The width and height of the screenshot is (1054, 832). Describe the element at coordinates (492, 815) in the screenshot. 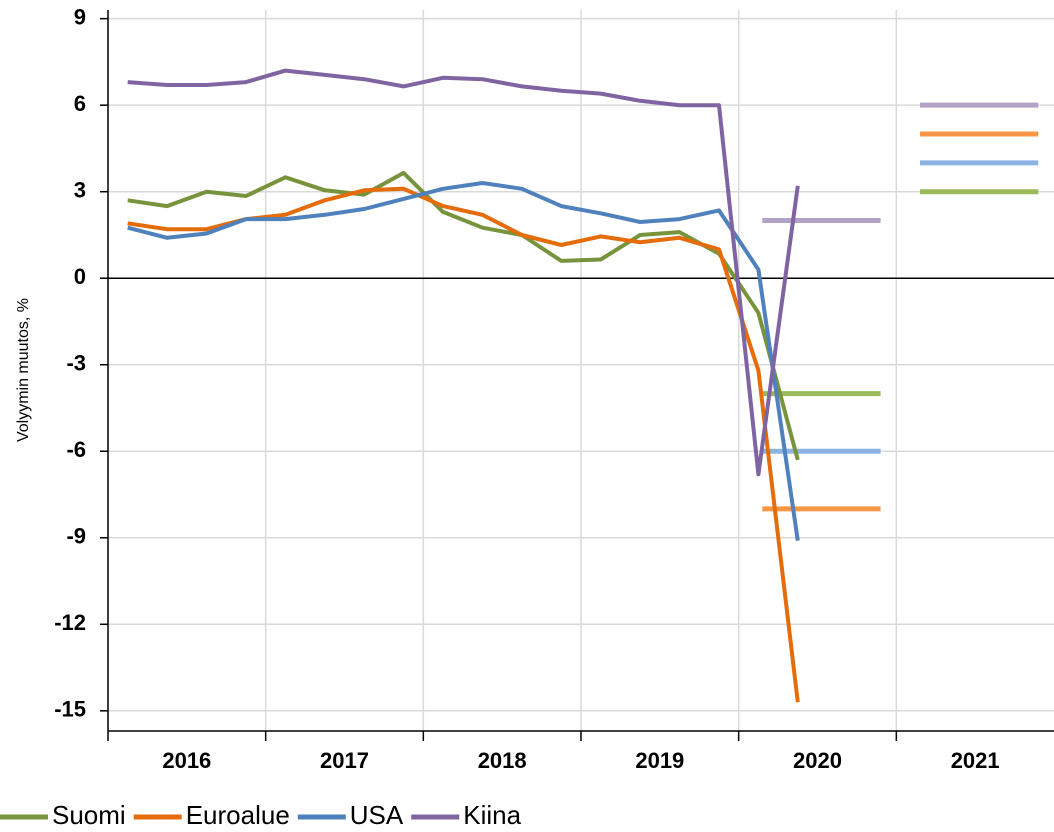

I see `legend-label: Kiina` at that location.